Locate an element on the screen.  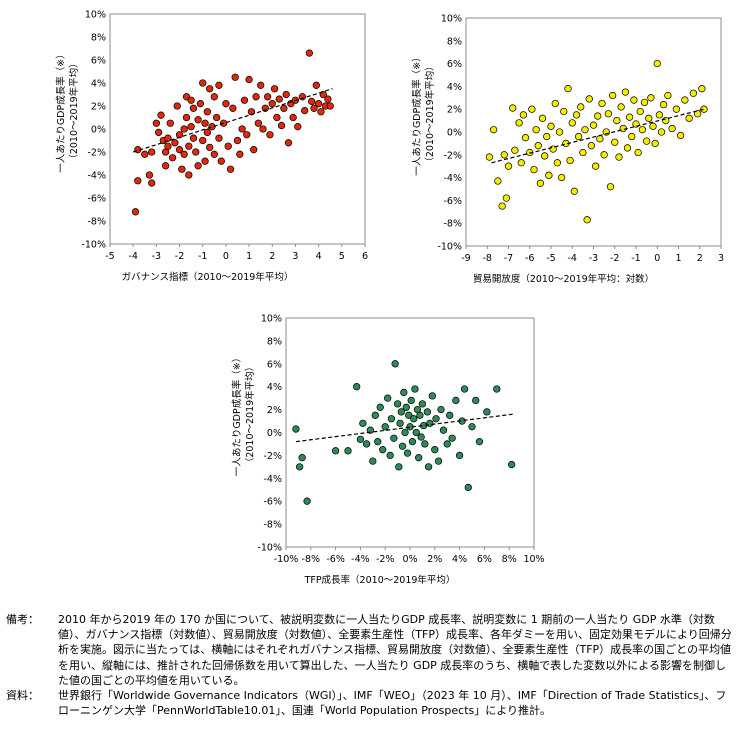
x-tick-label: -2% is located at coordinates (385, 559).